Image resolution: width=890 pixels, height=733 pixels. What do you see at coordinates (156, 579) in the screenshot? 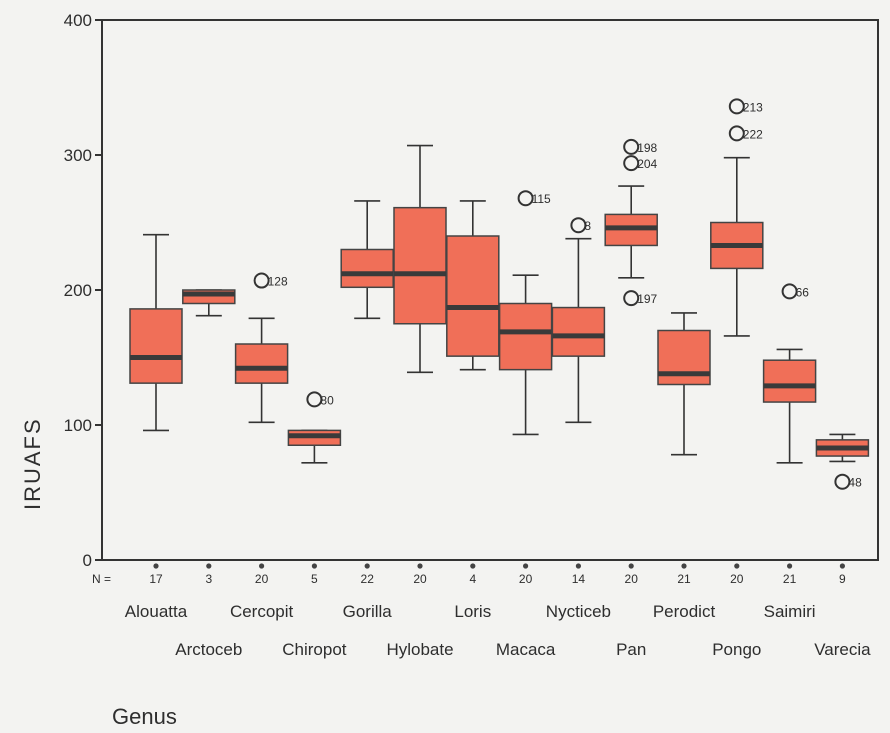
I see `n-value: 17` at bounding box center [156, 579].